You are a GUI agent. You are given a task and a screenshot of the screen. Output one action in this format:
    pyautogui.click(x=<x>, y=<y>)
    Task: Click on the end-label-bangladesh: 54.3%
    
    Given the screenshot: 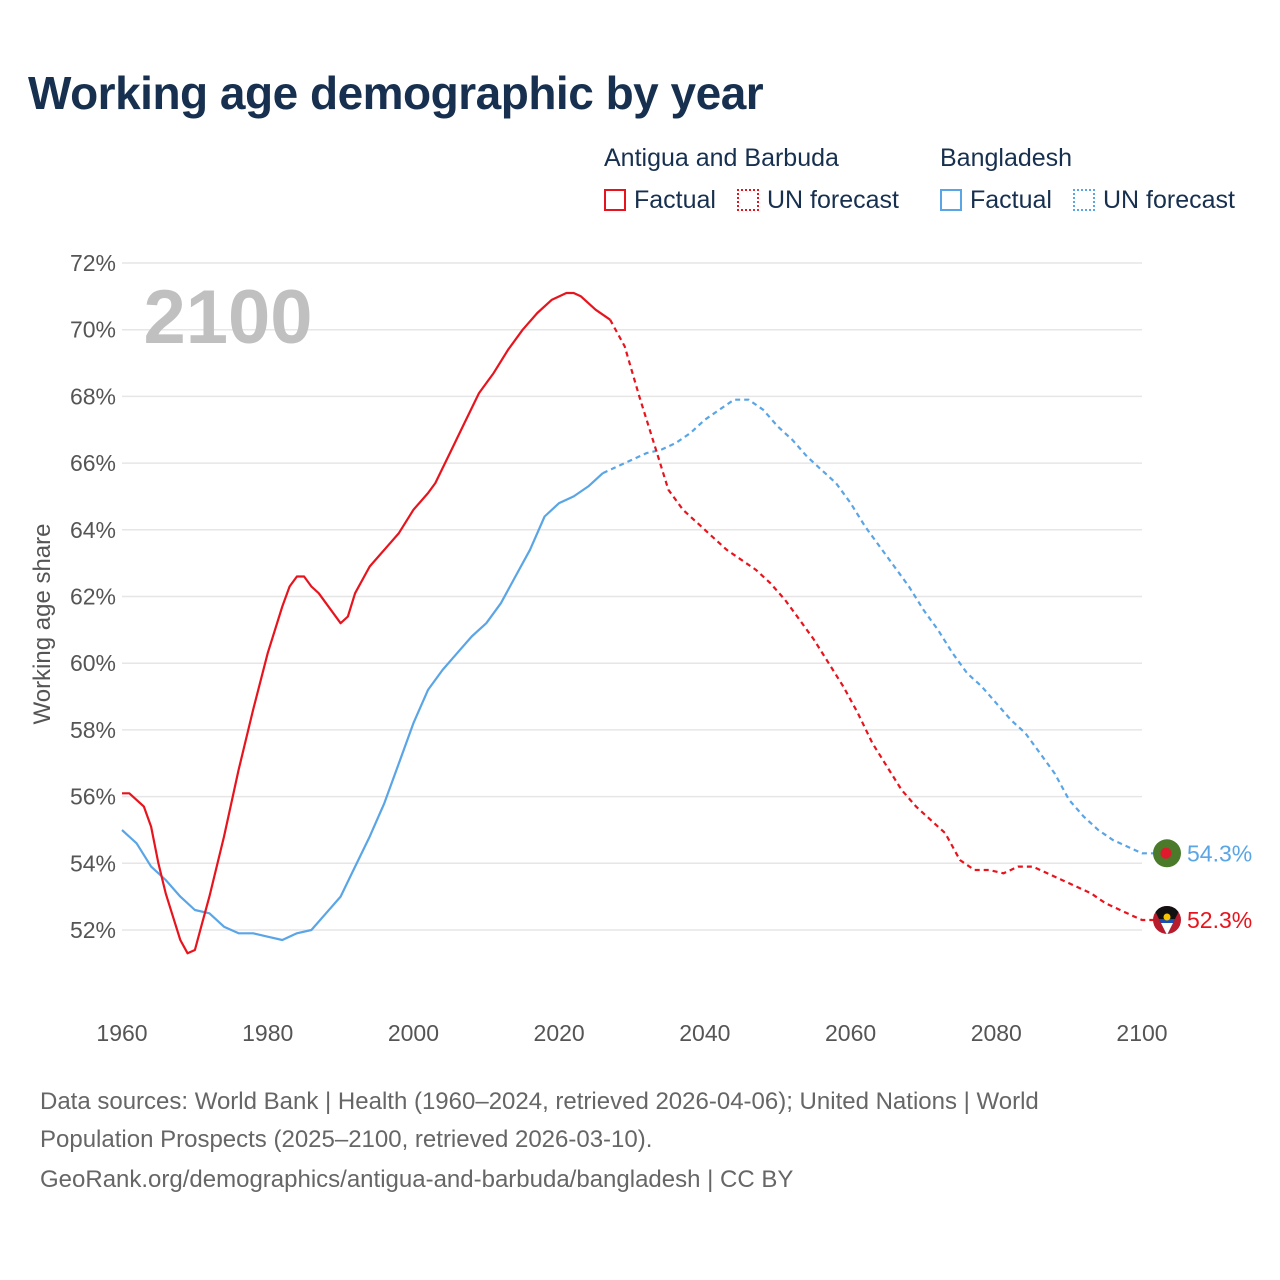 What is the action you would take?
    pyautogui.click(x=1219, y=853)
    